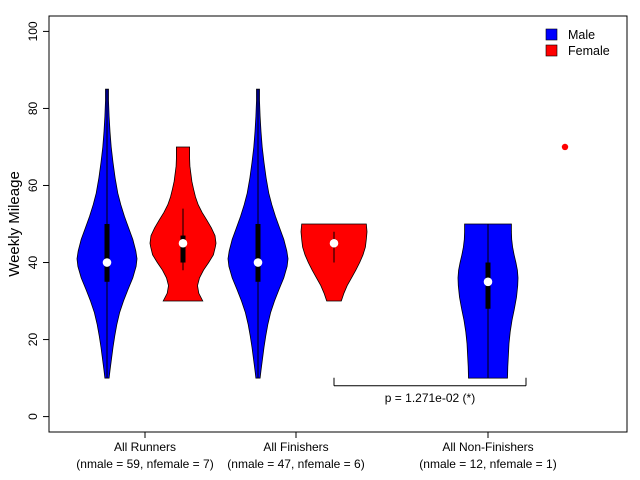  I want to click on x-group-sublabel: (nmale = 12, nfemale = 1), so click(487, 464).